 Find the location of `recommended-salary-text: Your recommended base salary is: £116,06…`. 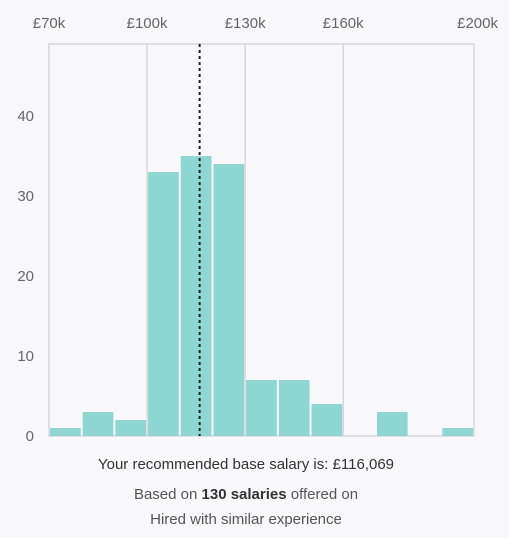

recommended-salary-text: Your recommended base salary is: £116,06… is located at coordinates (246, 464).